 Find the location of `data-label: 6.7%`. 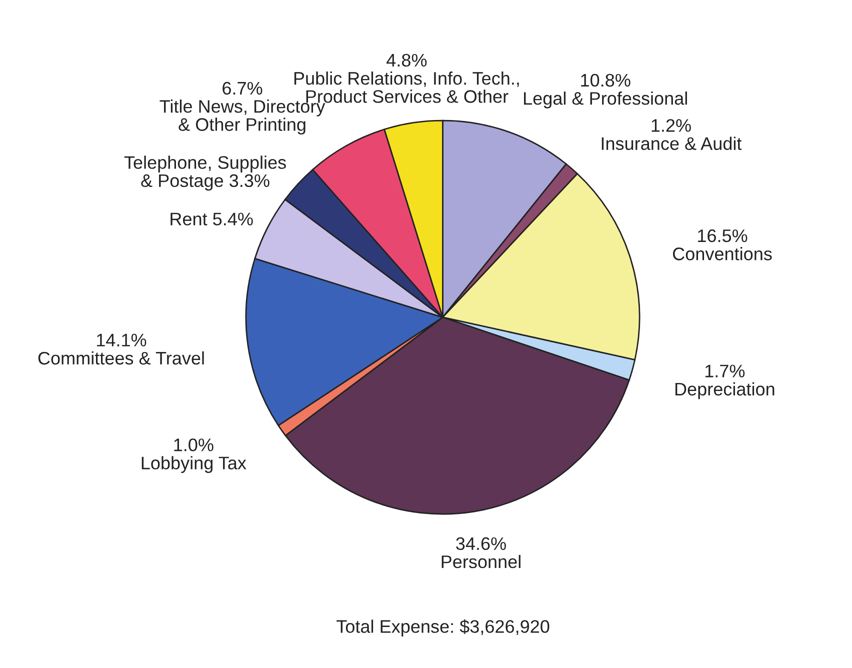

data-label: 6.7% is located at coordinates (242, 88).